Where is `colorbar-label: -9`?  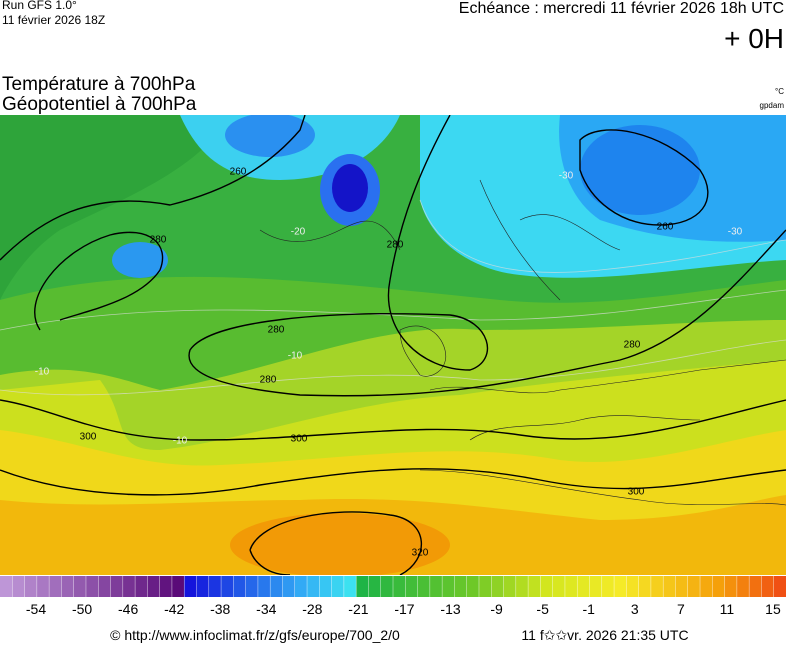 colorbar-label: -9 is located at coordinates (496, 609).